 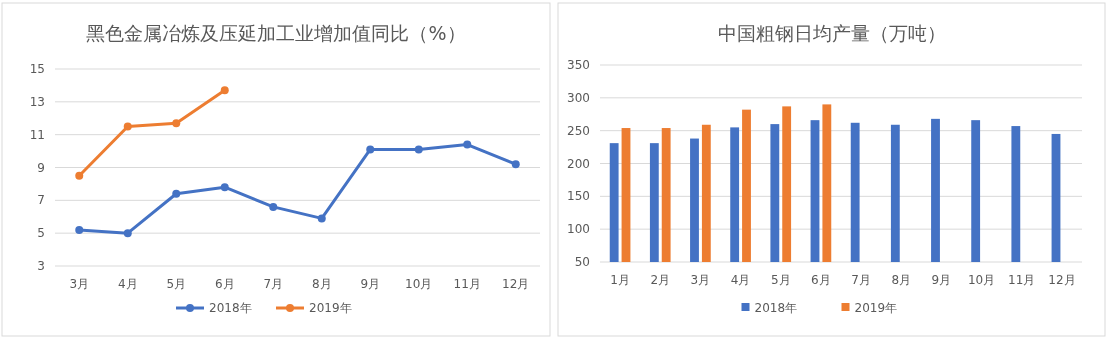 What do you see at coordinates (620, 280) in the screenshot?
I see `x-tick-label: 1月` at bounding box center [620, 280].